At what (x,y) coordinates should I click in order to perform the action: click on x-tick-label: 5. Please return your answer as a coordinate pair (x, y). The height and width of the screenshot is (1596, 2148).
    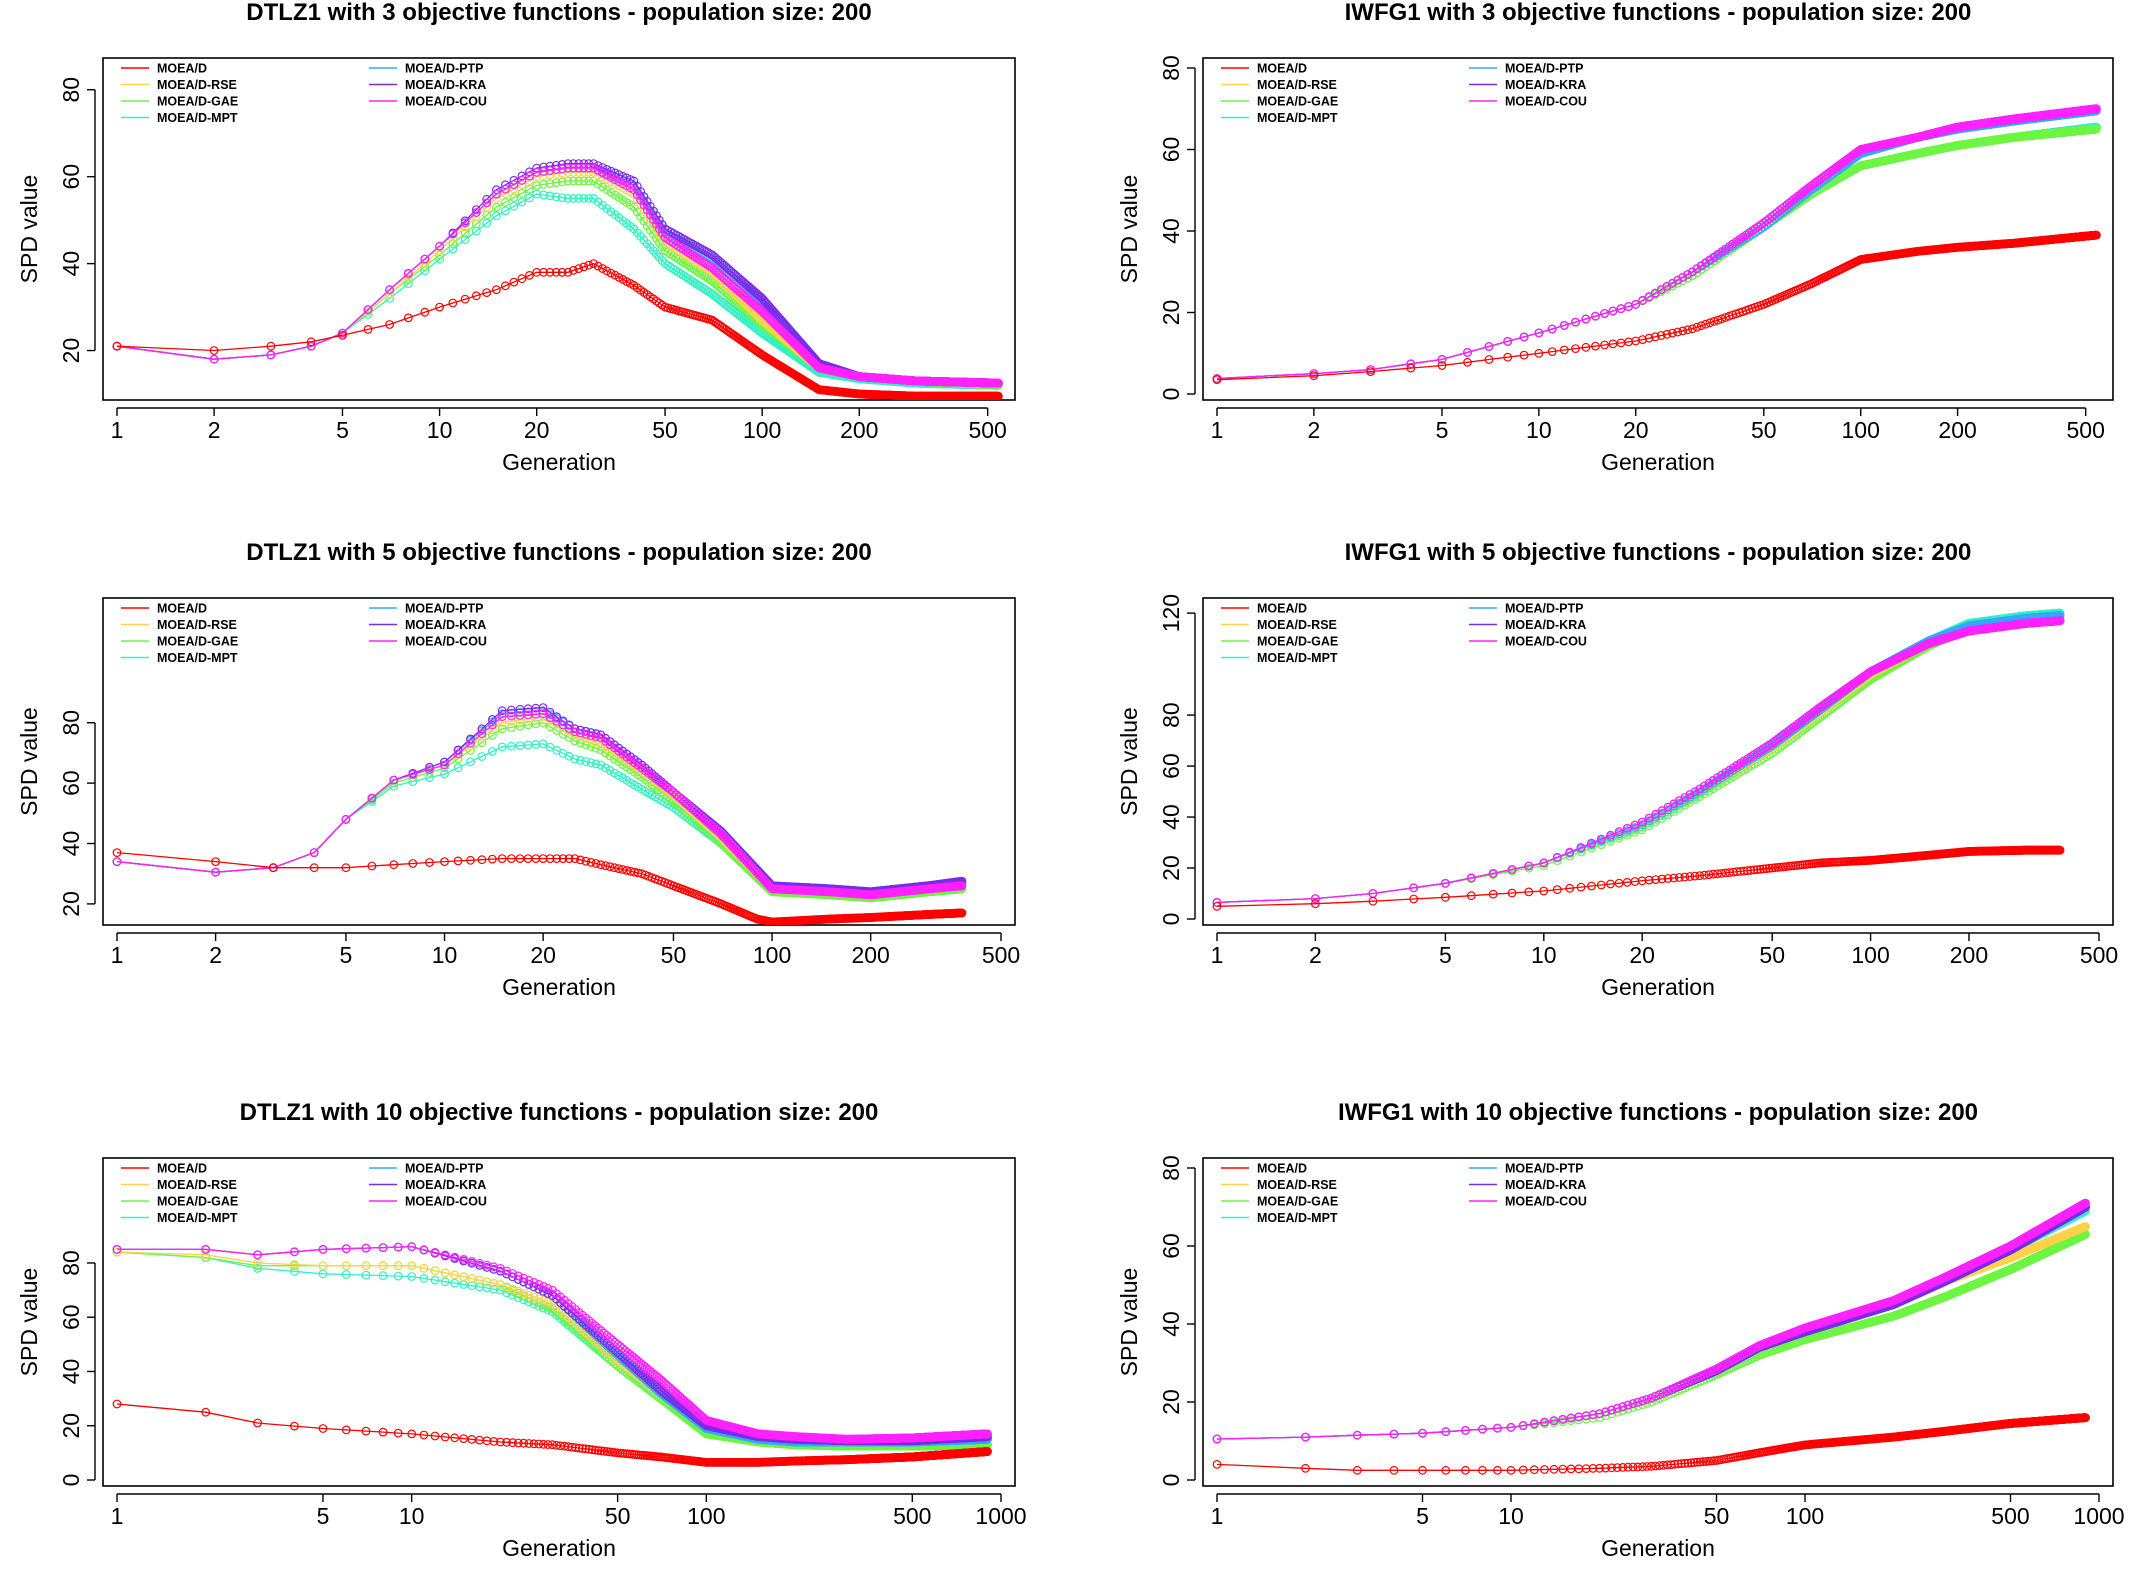
    Looking at the image, I should click on (342, 430).